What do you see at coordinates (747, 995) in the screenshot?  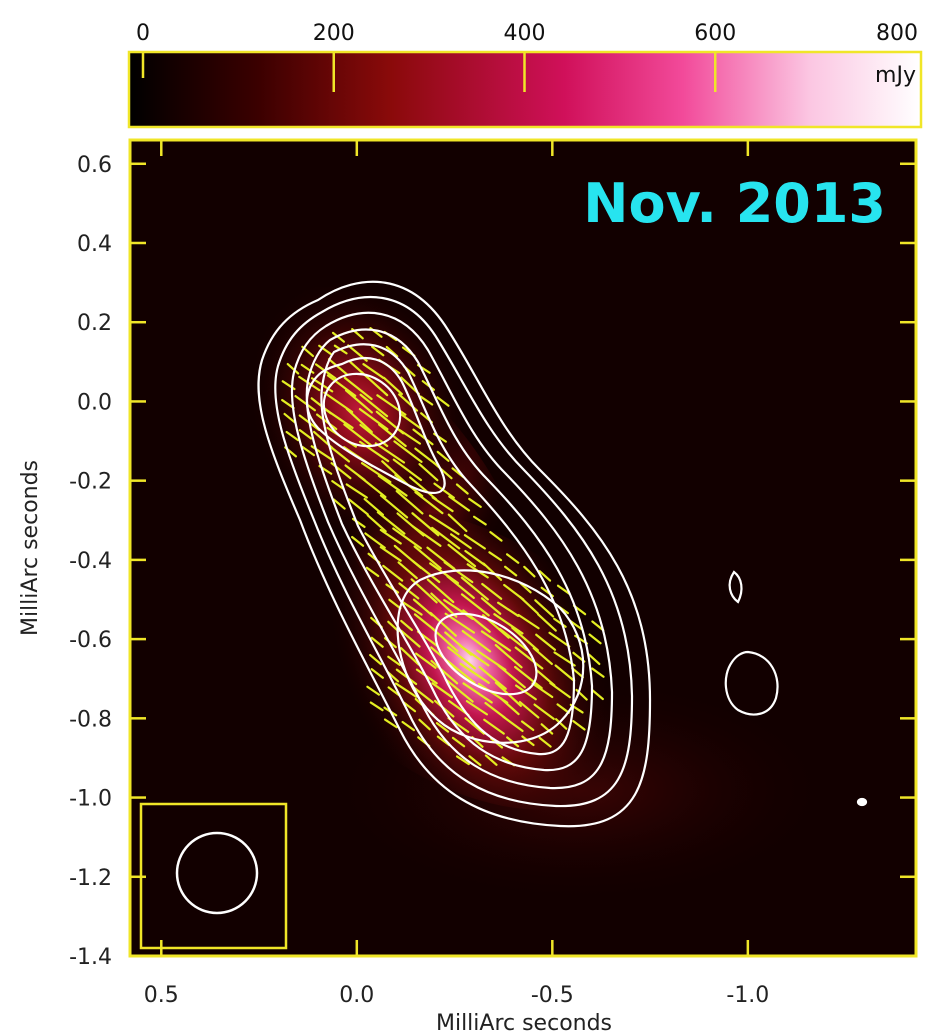 I see `x-tick-label: -1.0` at bounding box center [747, 995].